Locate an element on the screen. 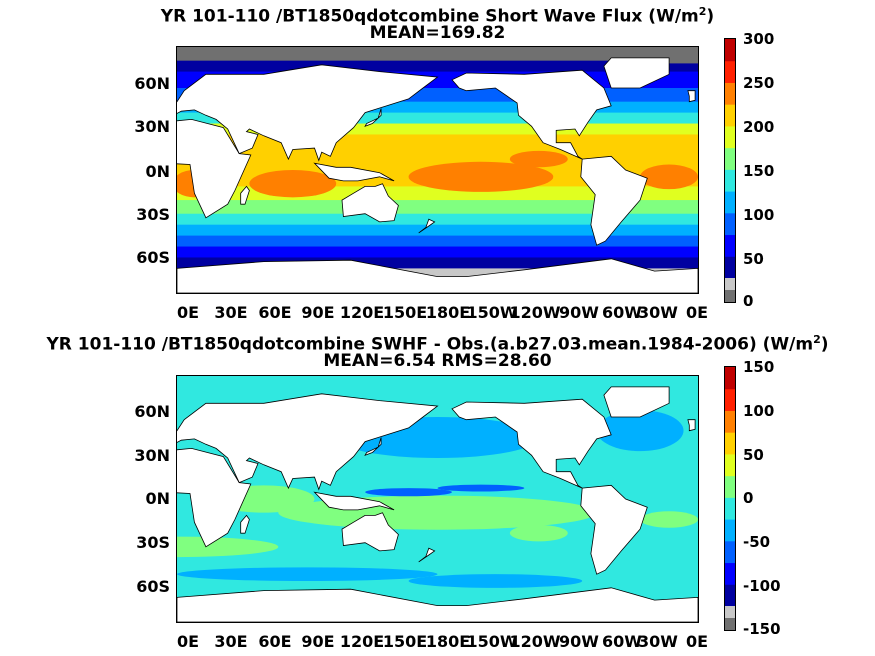  land-antarctica is located at coordinates (437, 604).